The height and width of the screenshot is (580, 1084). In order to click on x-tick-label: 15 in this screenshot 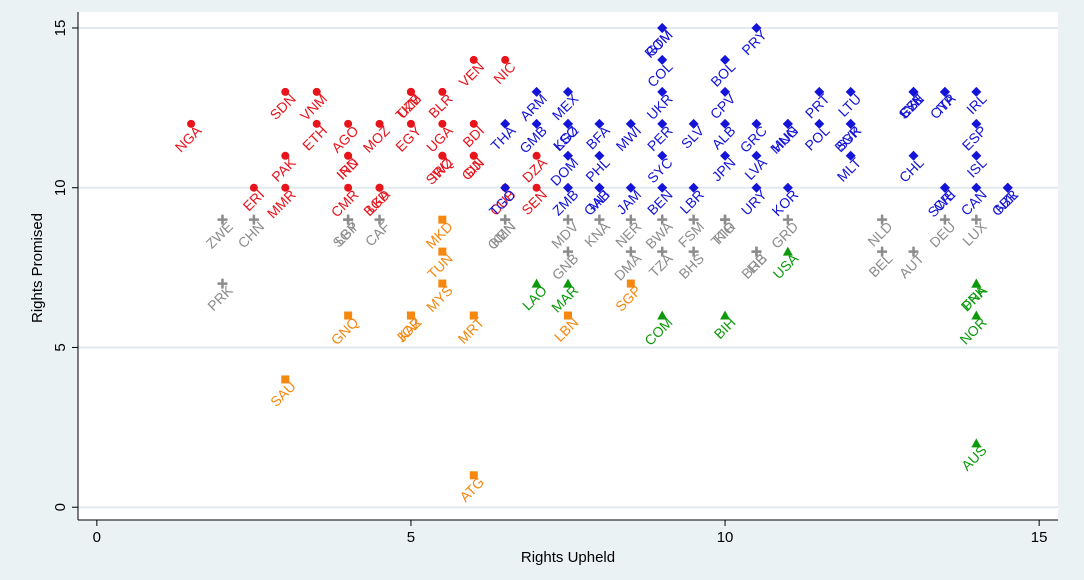, I will do `click(1039, 537)`.